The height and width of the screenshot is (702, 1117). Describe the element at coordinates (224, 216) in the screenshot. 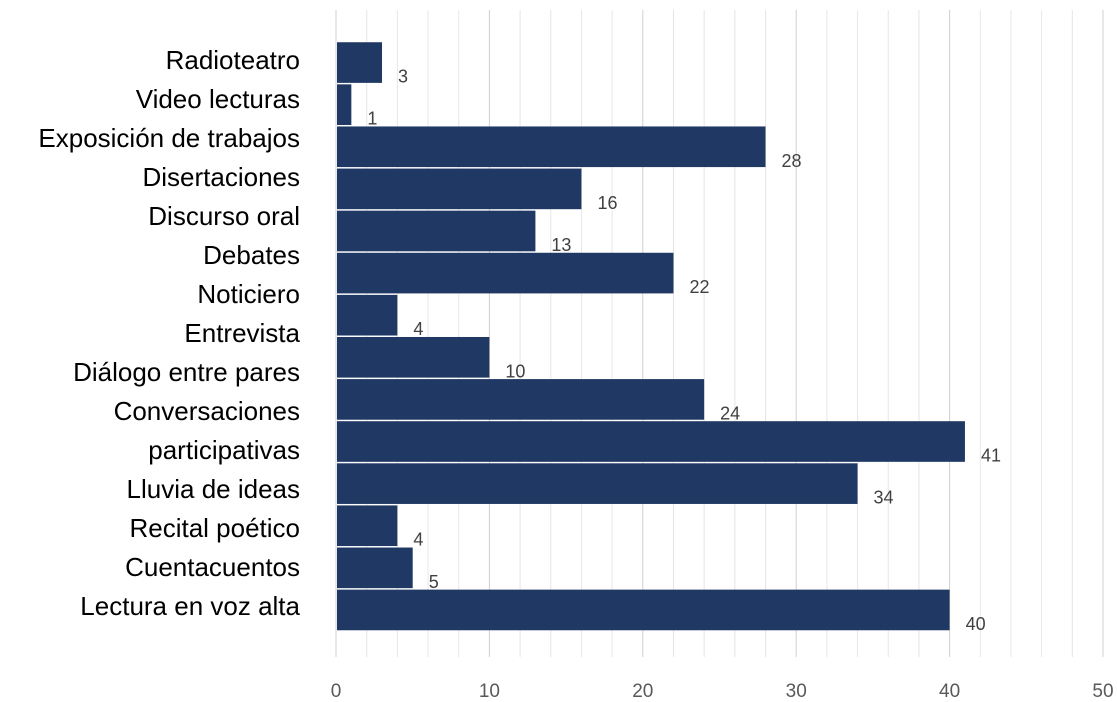

I see `category-label: Discurso oral` at that location.